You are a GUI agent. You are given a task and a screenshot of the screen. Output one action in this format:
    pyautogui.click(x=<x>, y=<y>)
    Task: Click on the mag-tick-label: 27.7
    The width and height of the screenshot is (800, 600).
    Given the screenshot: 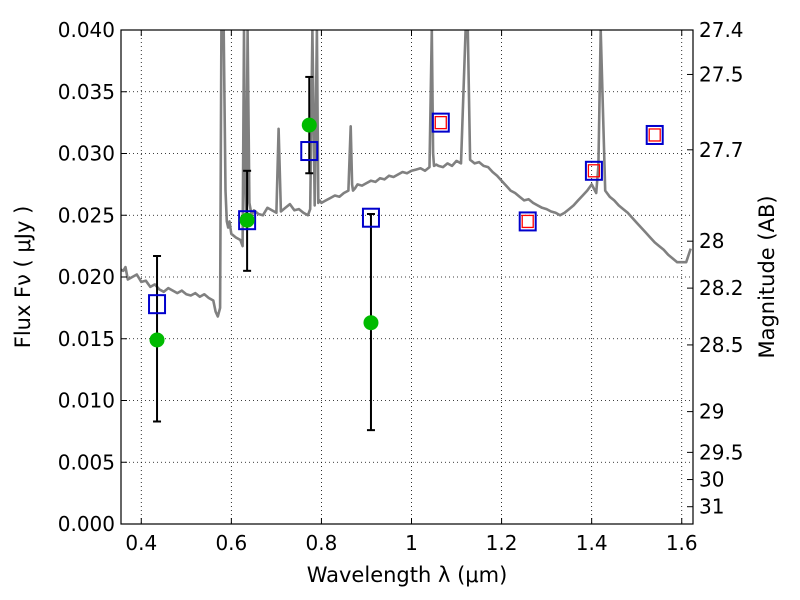 What is the action you would take?
    pyautogui.click(x=721, y=150)
    